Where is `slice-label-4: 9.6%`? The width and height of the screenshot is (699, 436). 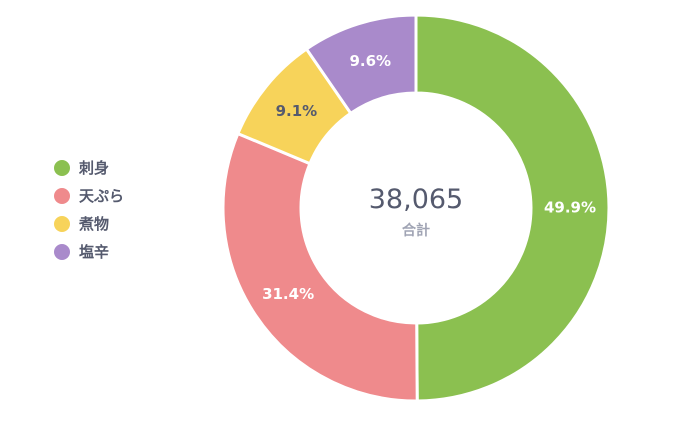
slice-label-4: 9.6% is located at coordinates (370, 61).